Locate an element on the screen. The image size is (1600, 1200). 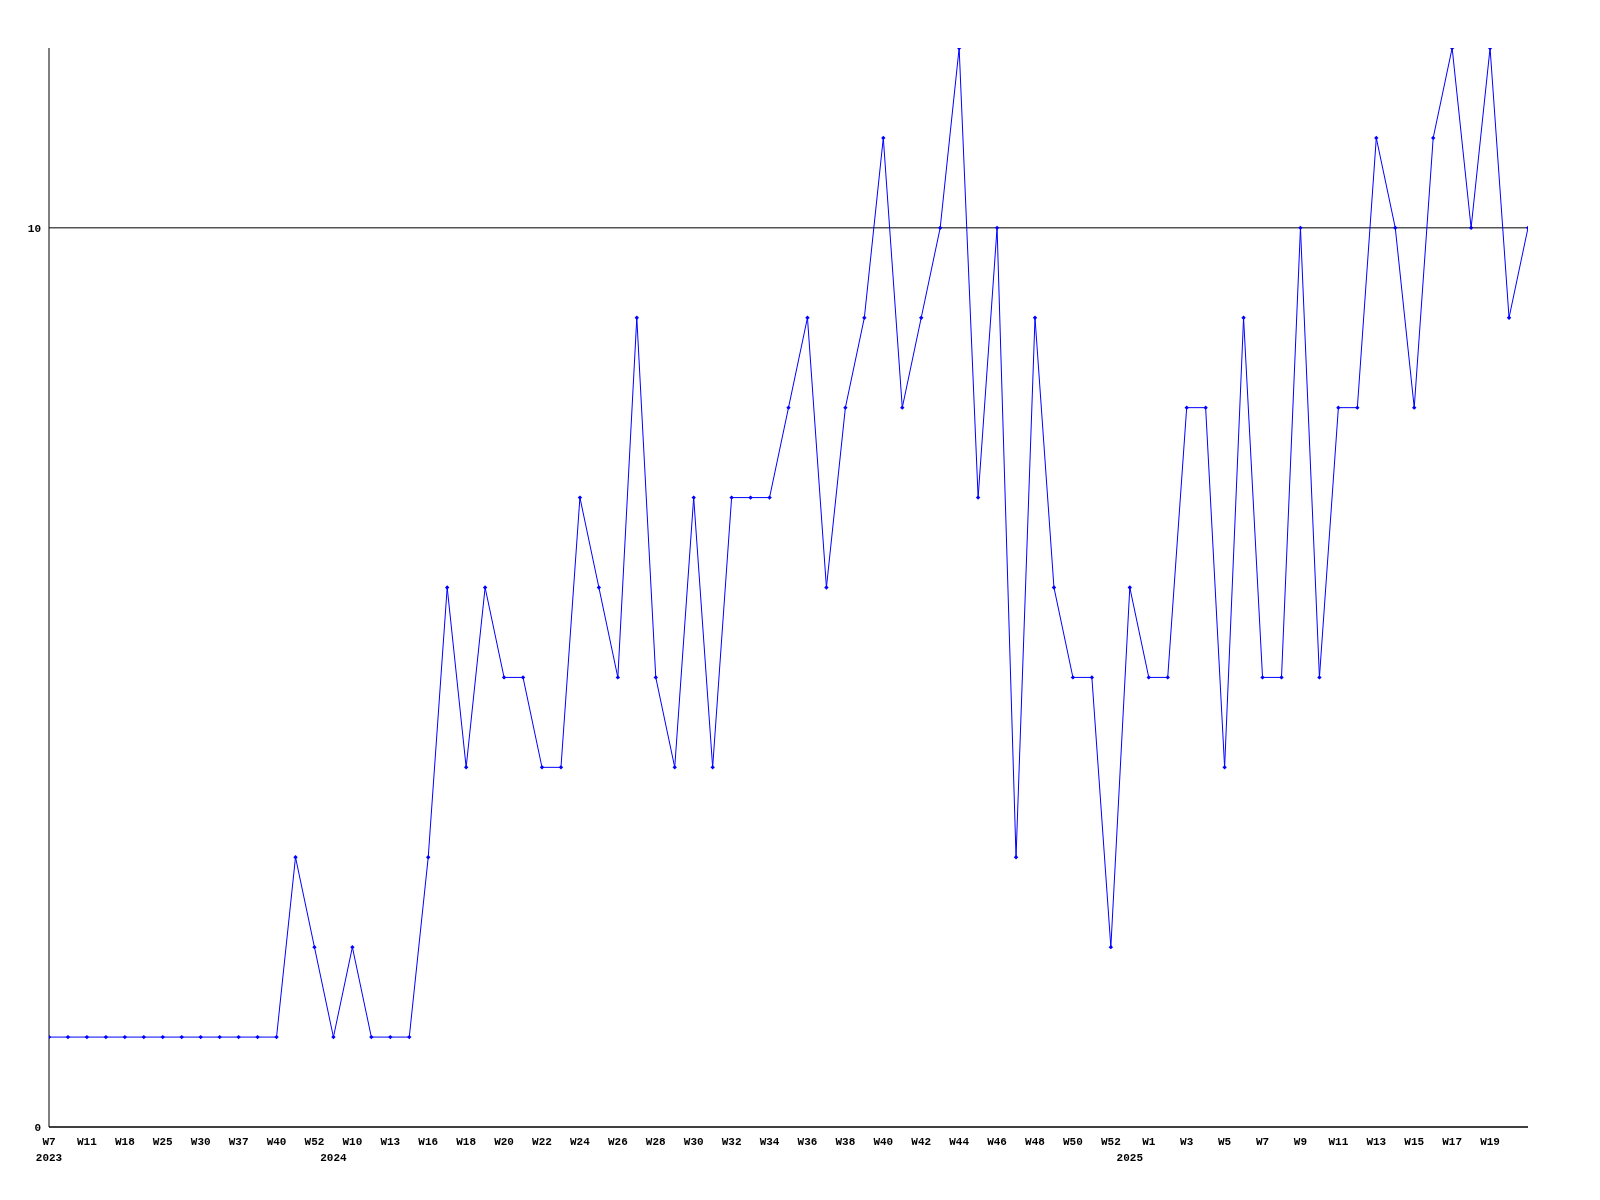
x-tick-label: W25 is located at coordinates (163, 1142).